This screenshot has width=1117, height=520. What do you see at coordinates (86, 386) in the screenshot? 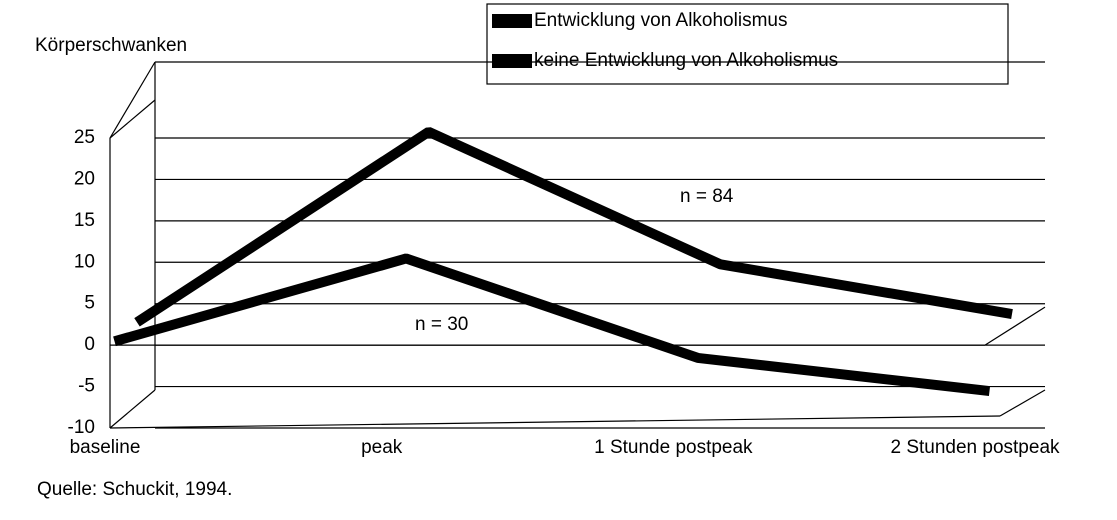
I see `y-tick-label: -5` at bounding box center [86, 386].